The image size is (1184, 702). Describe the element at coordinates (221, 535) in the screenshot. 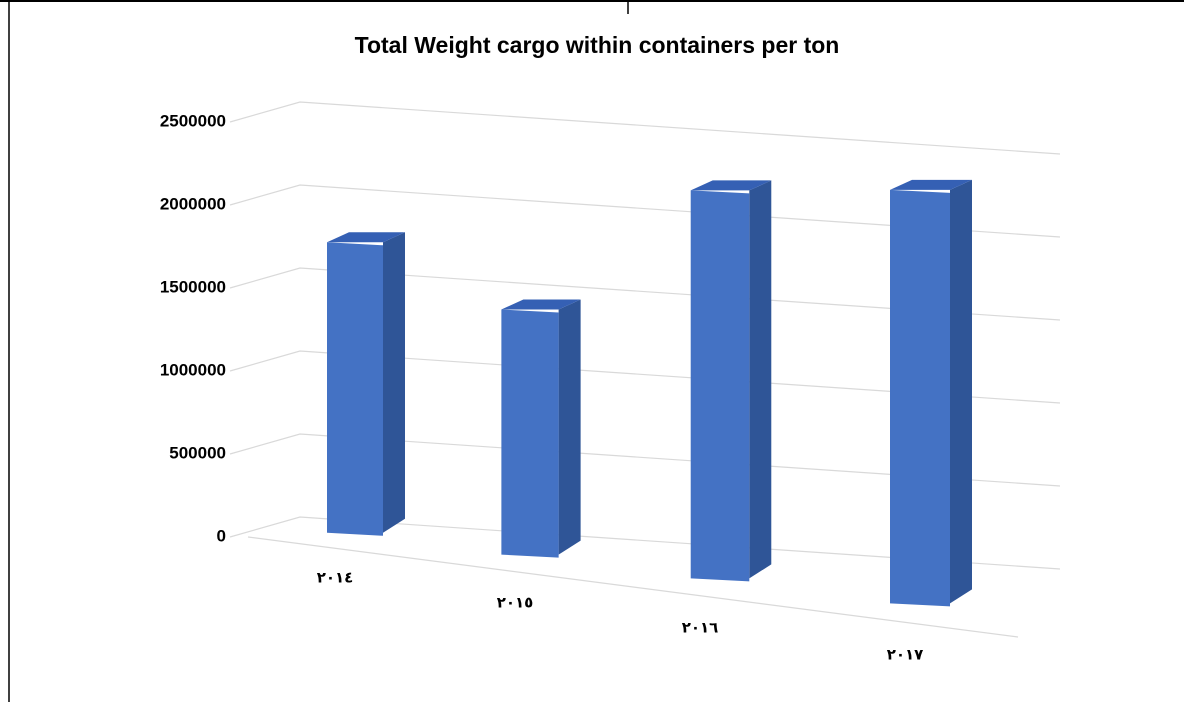

I see `y-tick-label: 0` at that location.